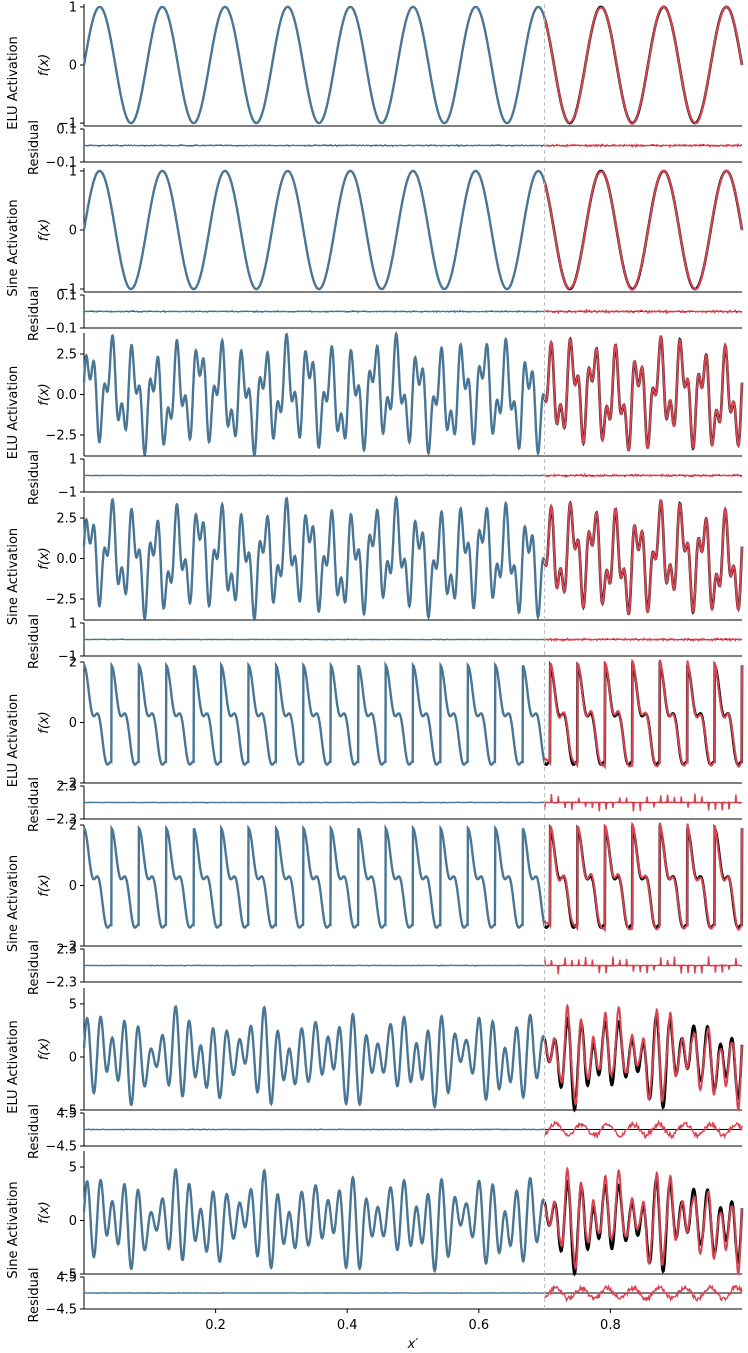 Image resolution: width=748 pixels, height=1353 pixels. What do you see at coordinates (385, 477) in the screenshot?
I see `residual-panel-3: 1 −1 Residual` at bounding box center [385, 477].